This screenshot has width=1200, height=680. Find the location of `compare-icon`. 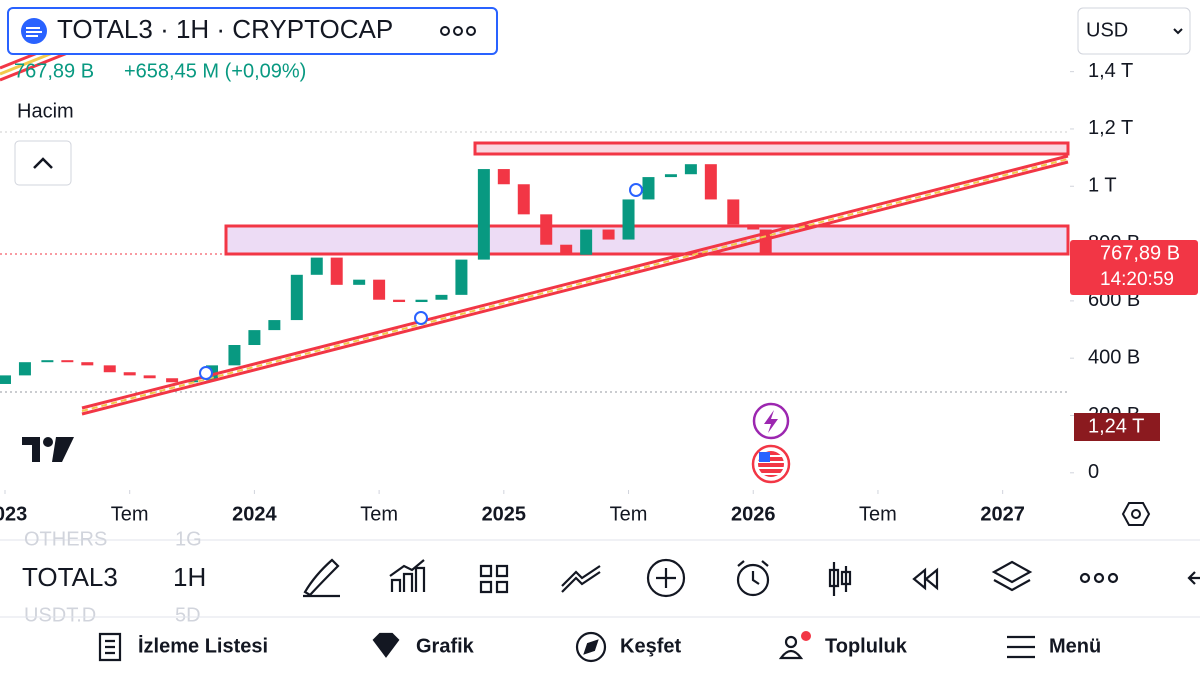

compare-icon is located at coordinates (581, 579).